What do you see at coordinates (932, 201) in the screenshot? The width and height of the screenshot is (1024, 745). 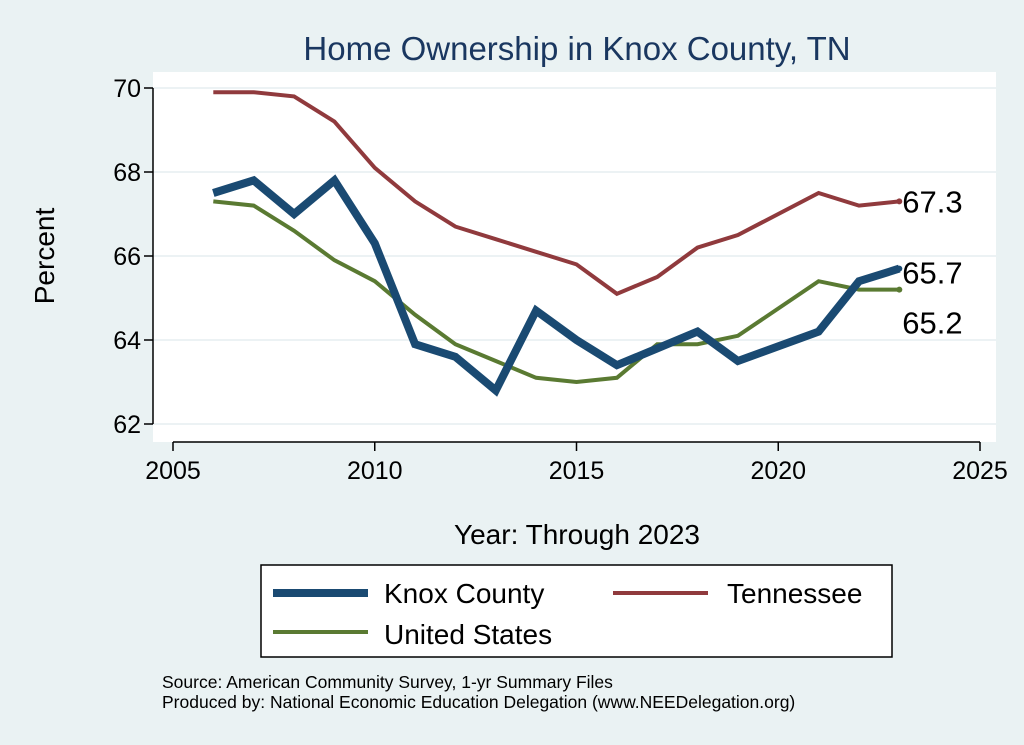 I see `end-label-tennessee: 67.3` at bounding box center [932, 201].